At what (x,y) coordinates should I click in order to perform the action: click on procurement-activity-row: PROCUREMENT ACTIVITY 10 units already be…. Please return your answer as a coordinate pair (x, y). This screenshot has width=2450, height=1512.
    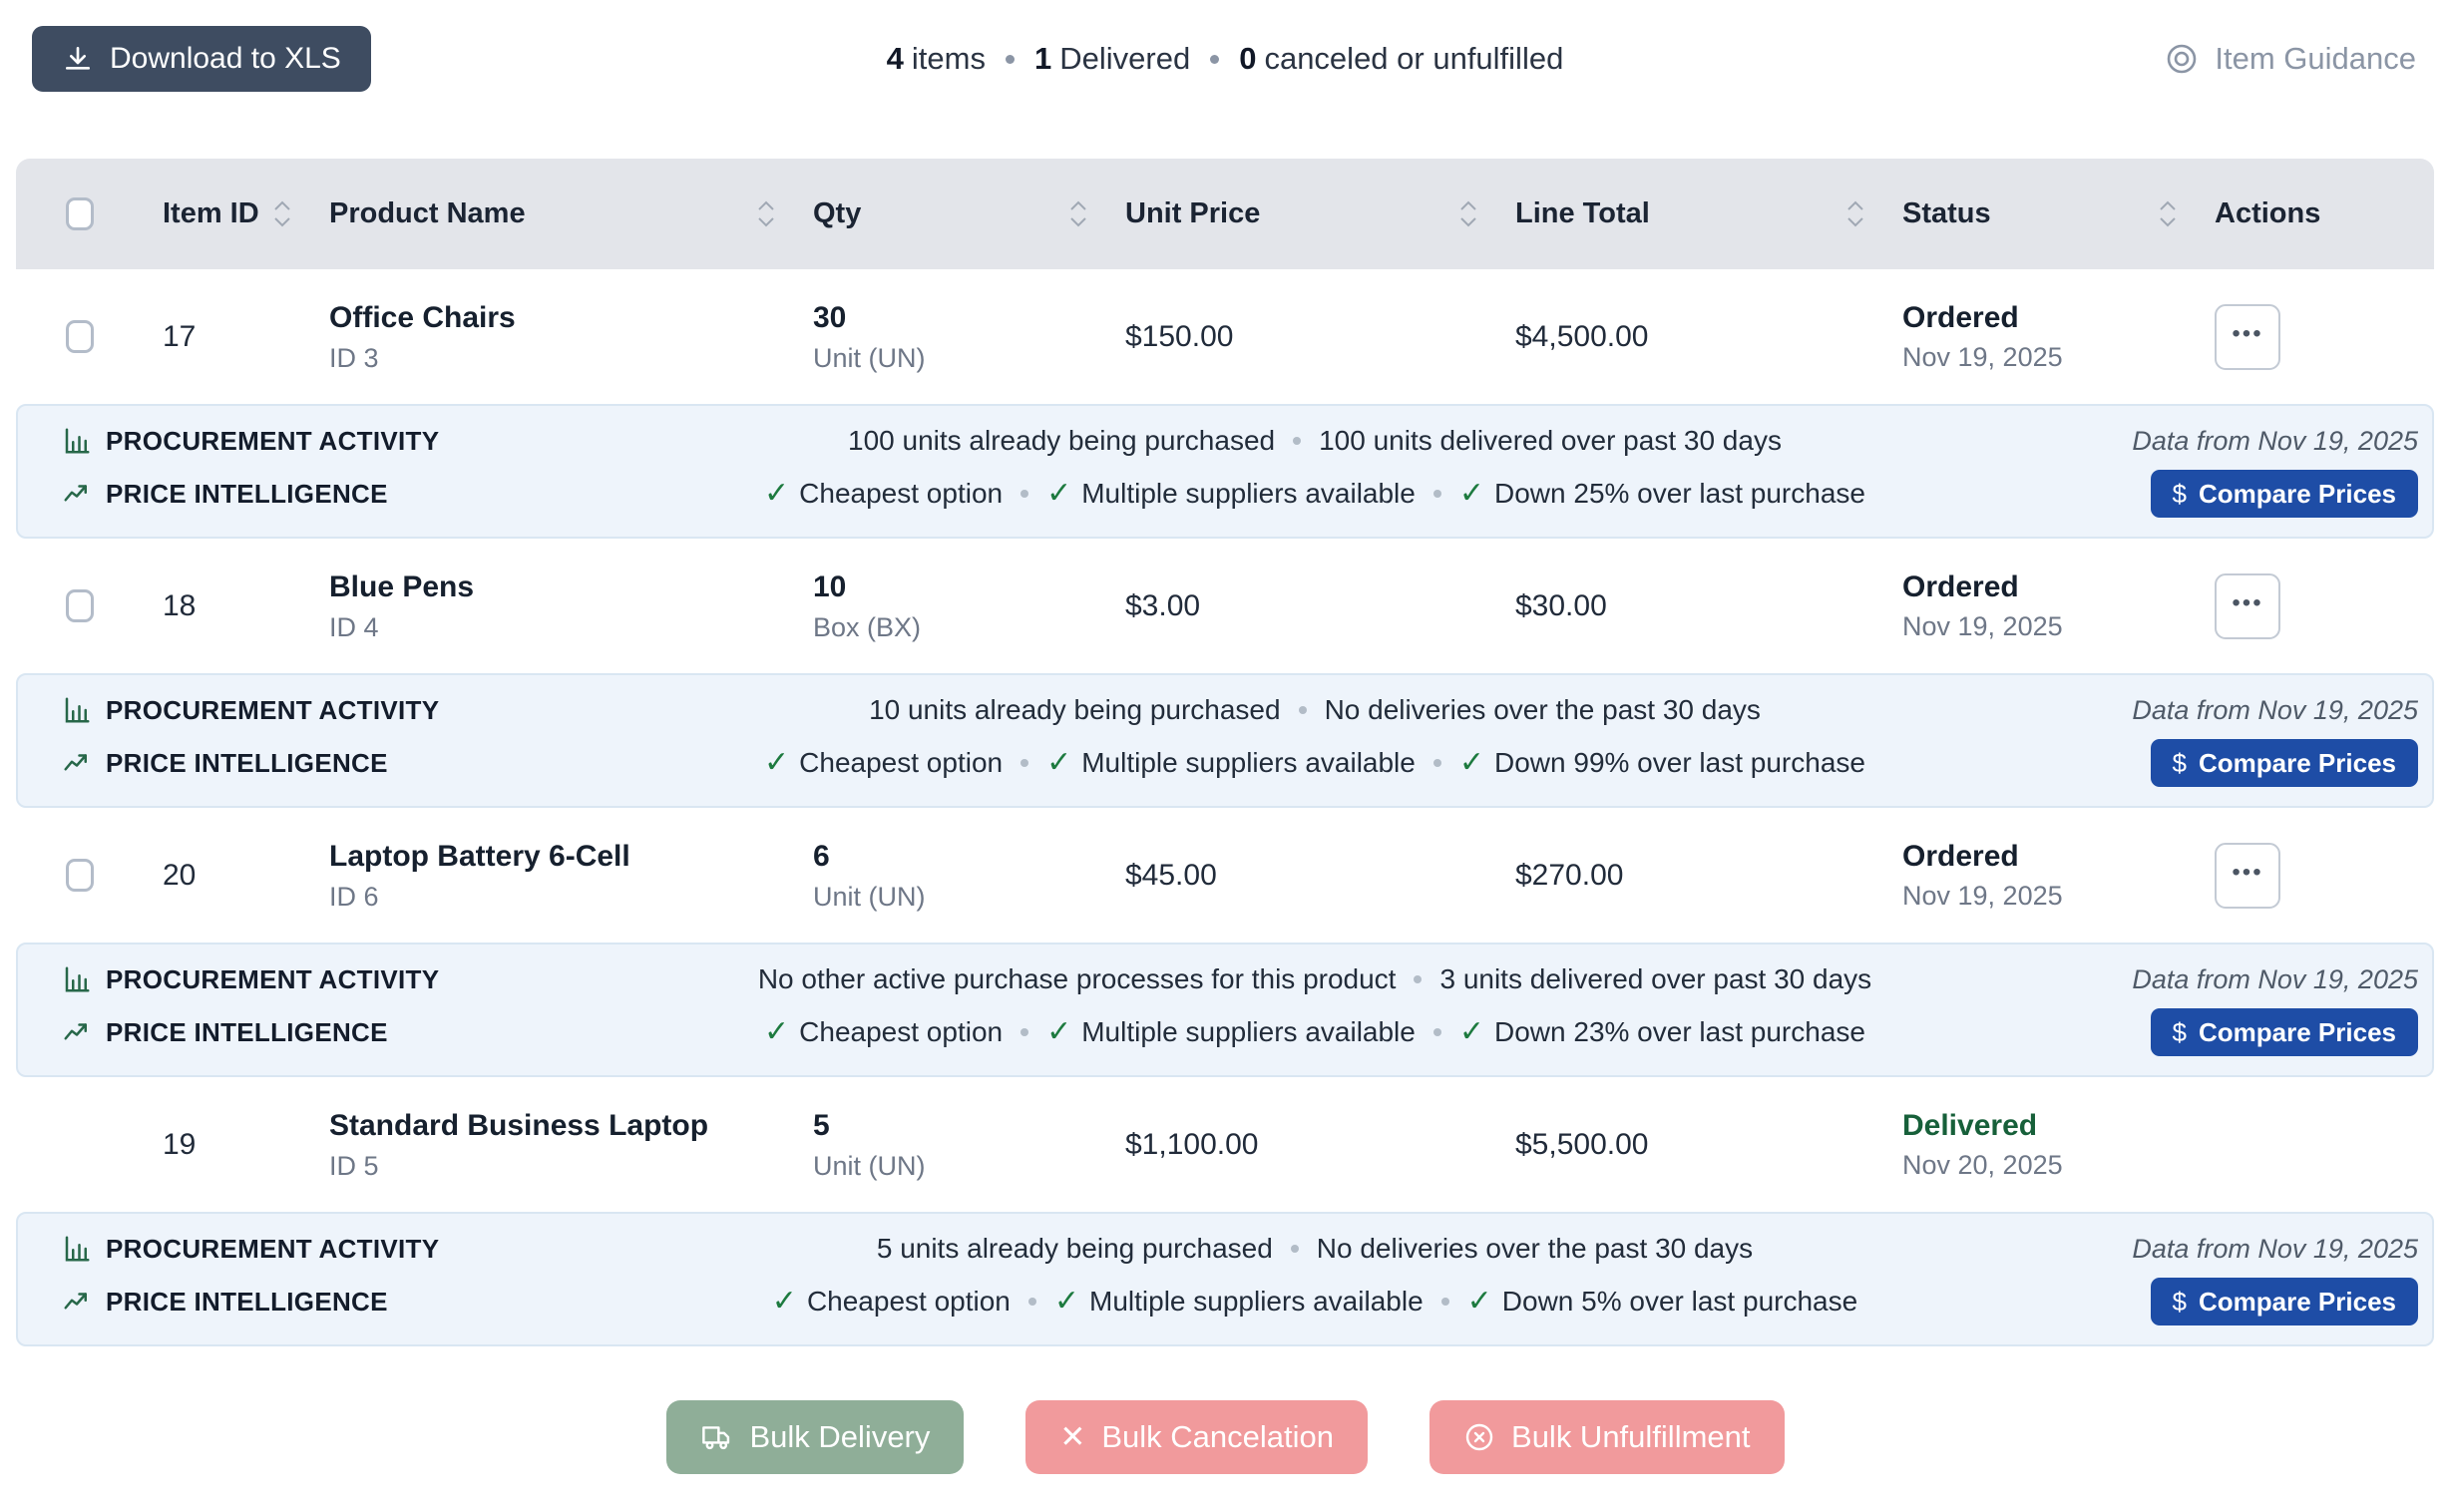
    Looking at the image, I should click on (1240, 710).